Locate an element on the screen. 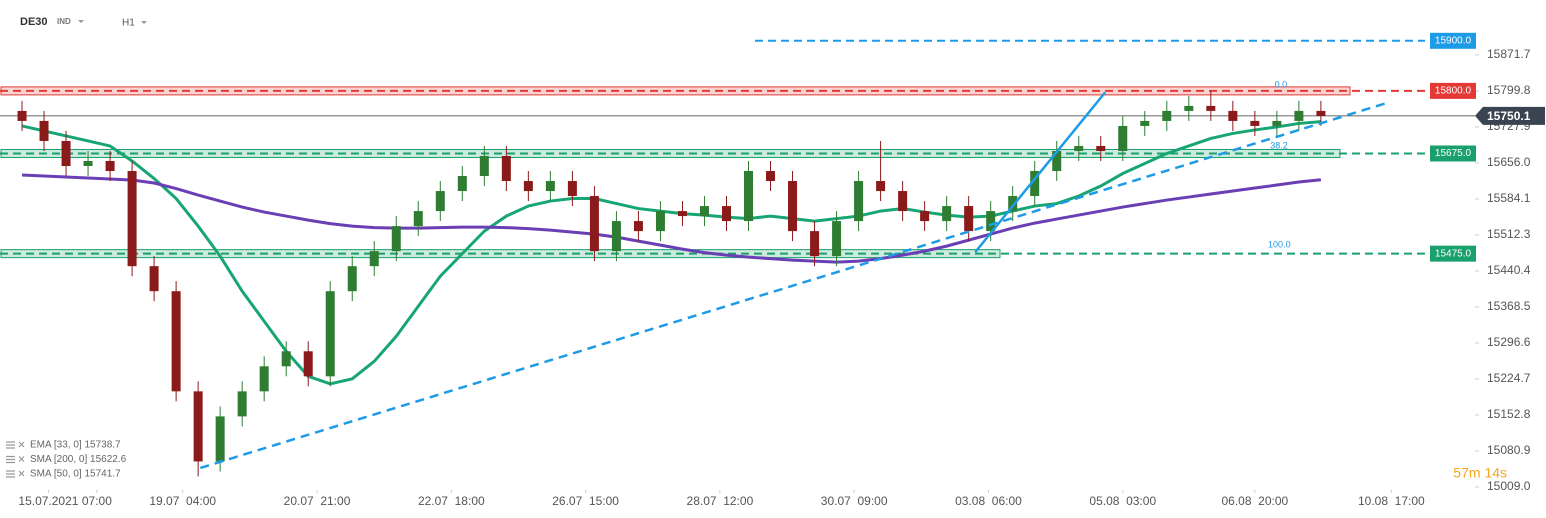  y-tick-label: 15224.7 is located at coordinates (1509, 378).